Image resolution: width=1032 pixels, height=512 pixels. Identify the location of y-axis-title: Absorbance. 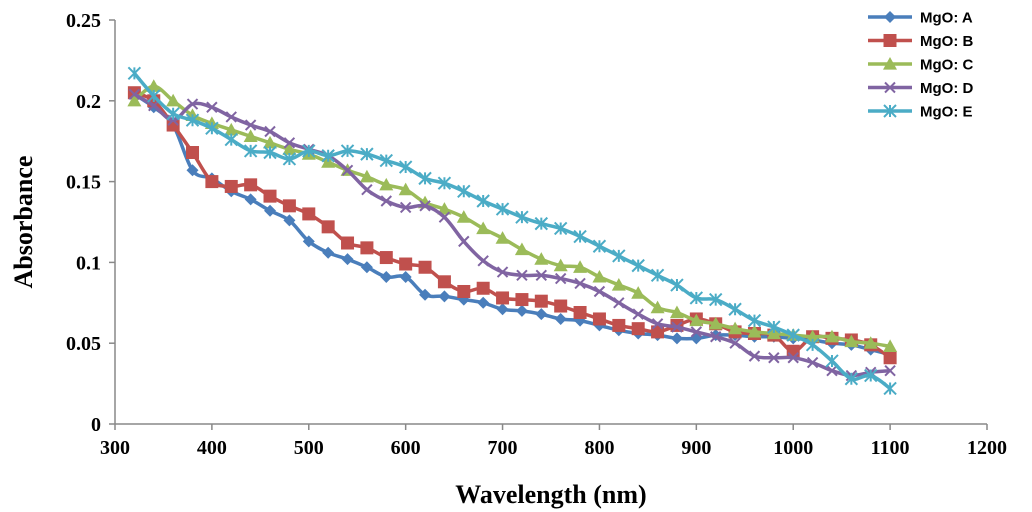
(23, 222).